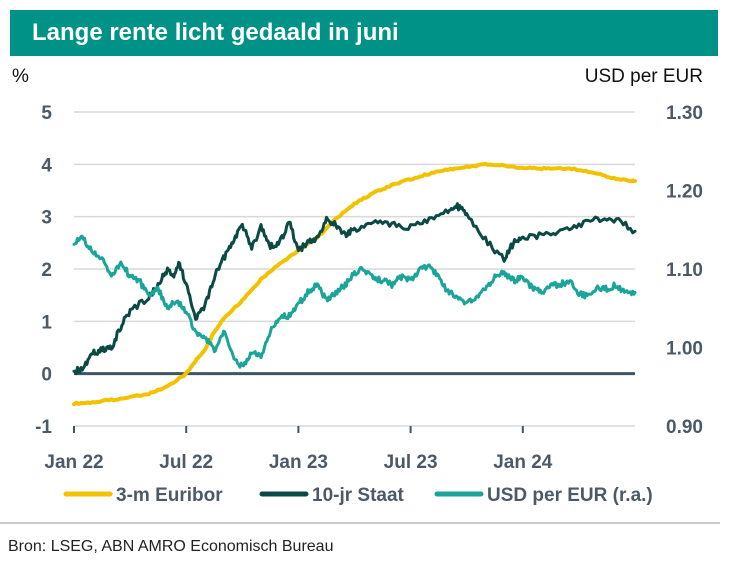  I want to click on header-bar: Lange rente licht gedaald in juni, so click(364, 33).